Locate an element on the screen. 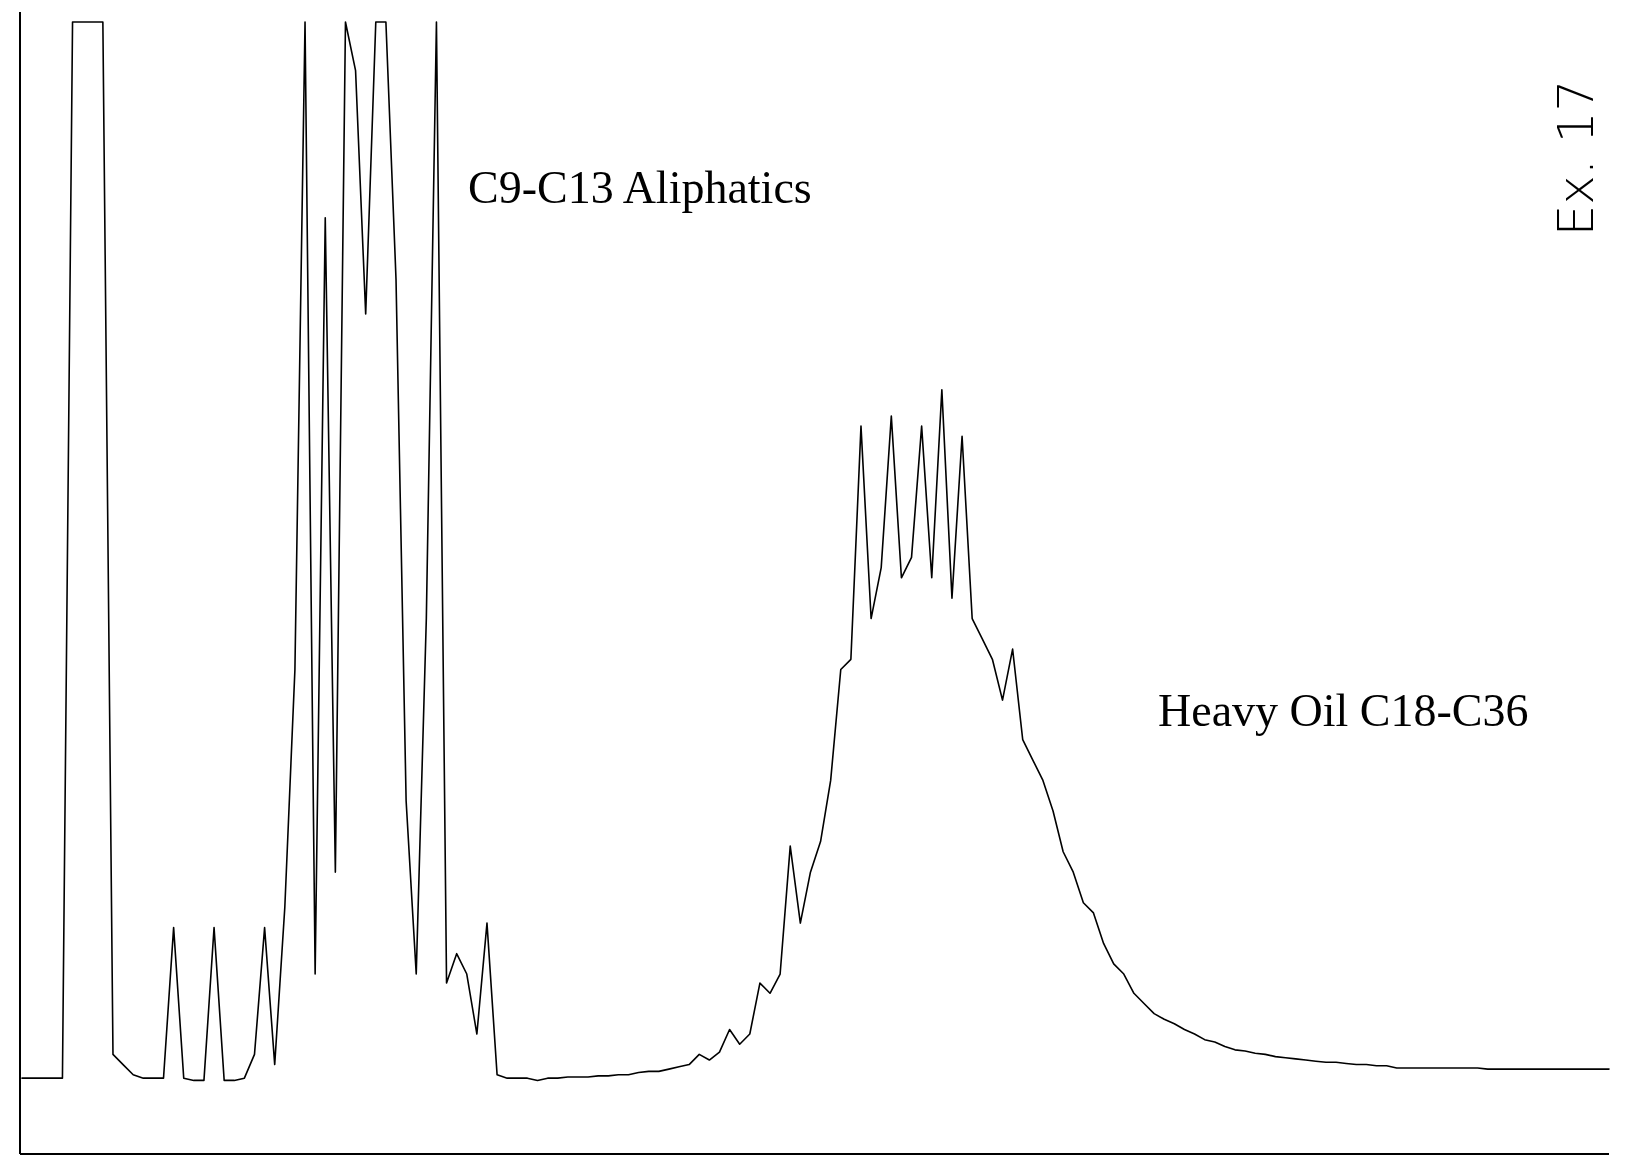 This screenshot has height=1175, width=1627. annotation: C9-C13 Aliphatics is located at coordinates (640, 187).